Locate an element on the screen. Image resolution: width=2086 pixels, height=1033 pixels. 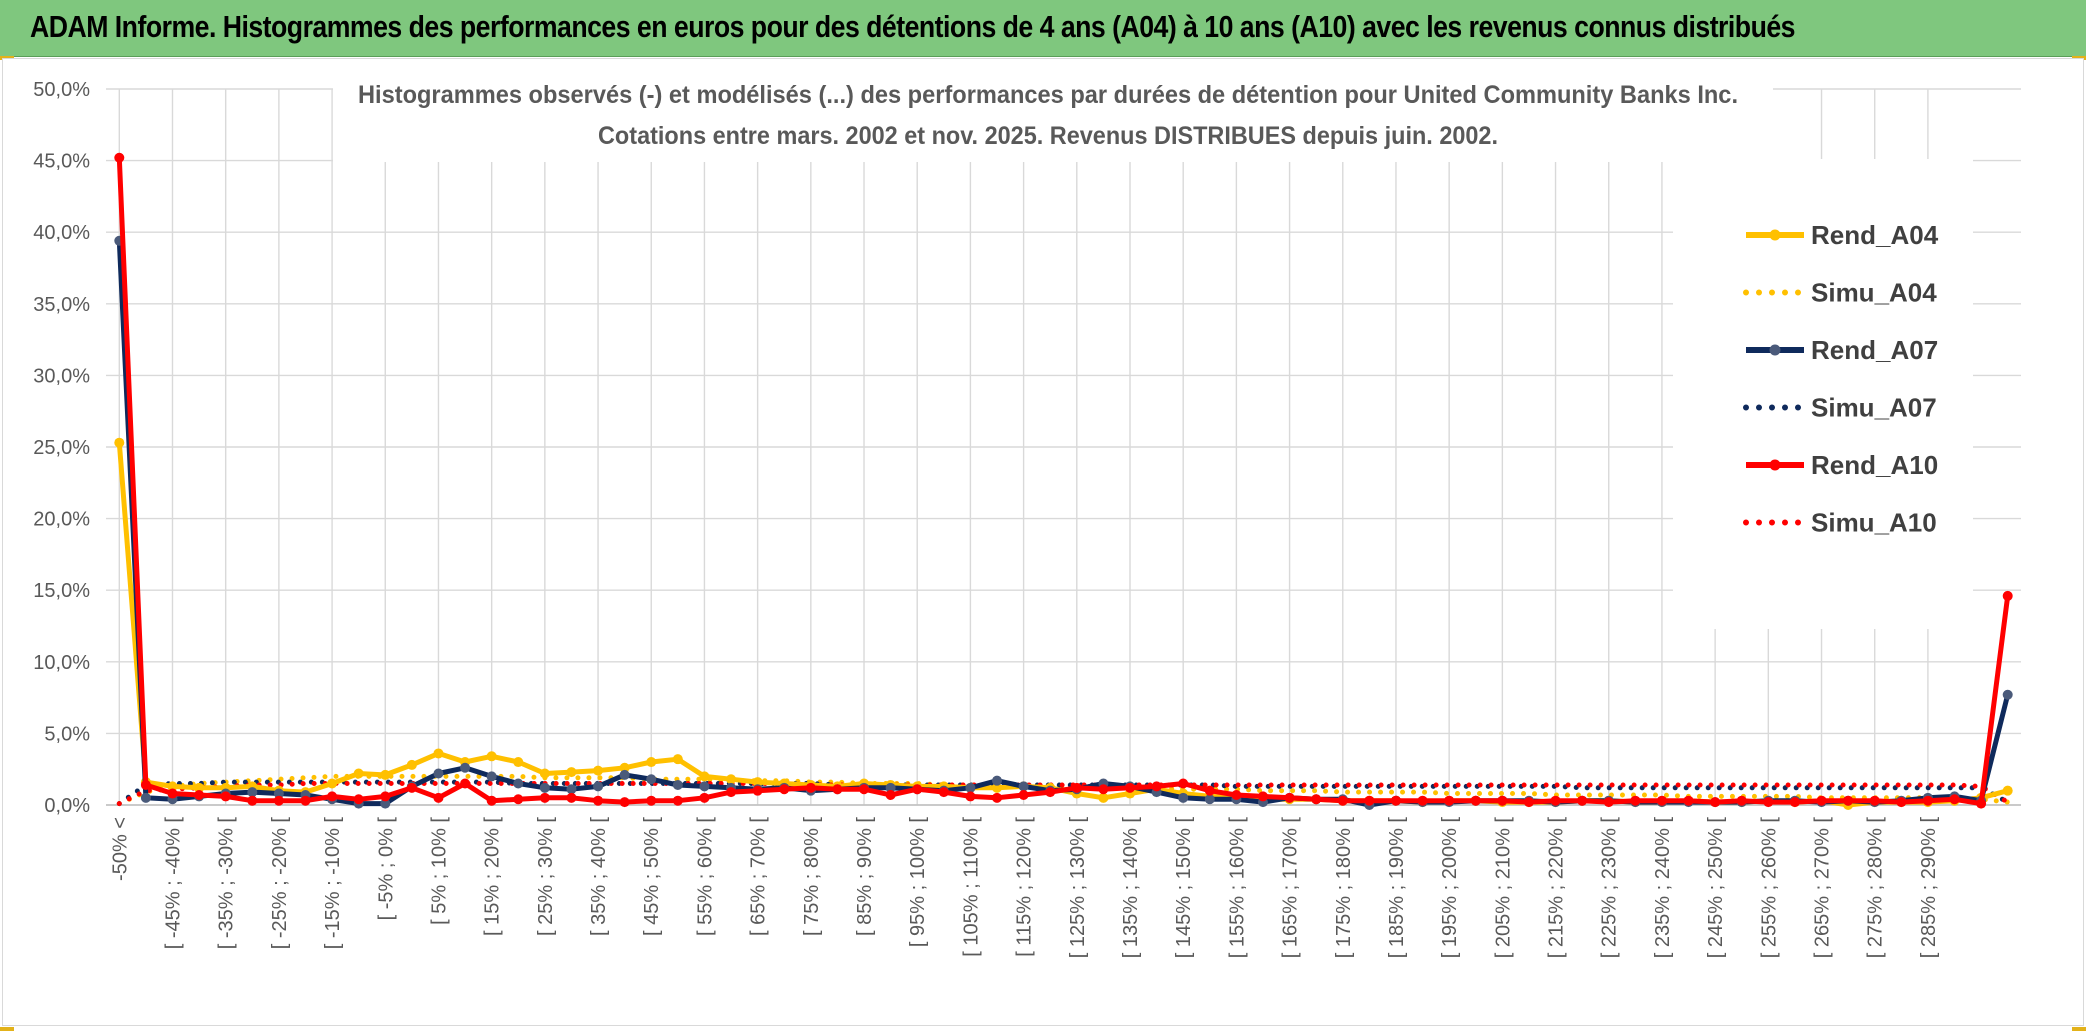
y-tick-label: 50,0% is located at coordinates (61, 90).